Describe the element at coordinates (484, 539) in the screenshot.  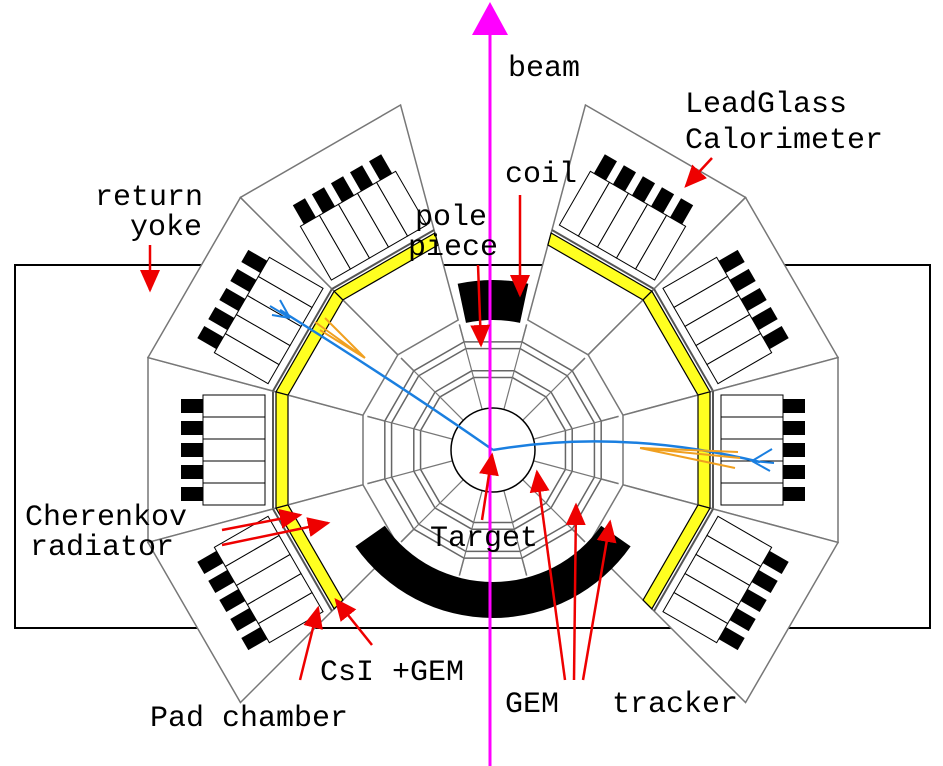
I see `label-target: Target` at that location.